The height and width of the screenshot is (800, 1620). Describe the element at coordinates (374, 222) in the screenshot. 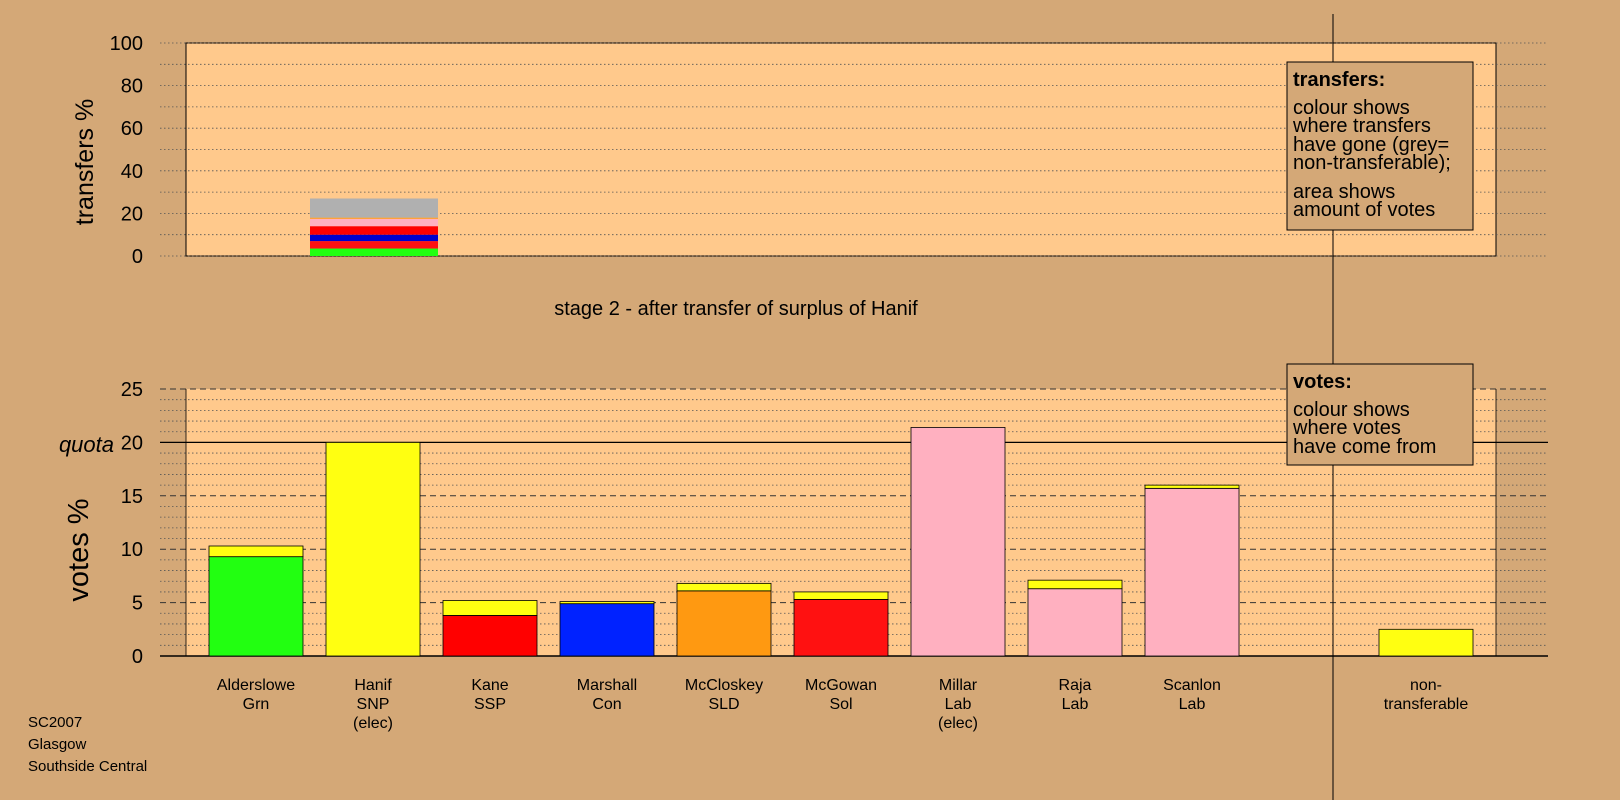

I see `transfer-segment-lab` at that location.